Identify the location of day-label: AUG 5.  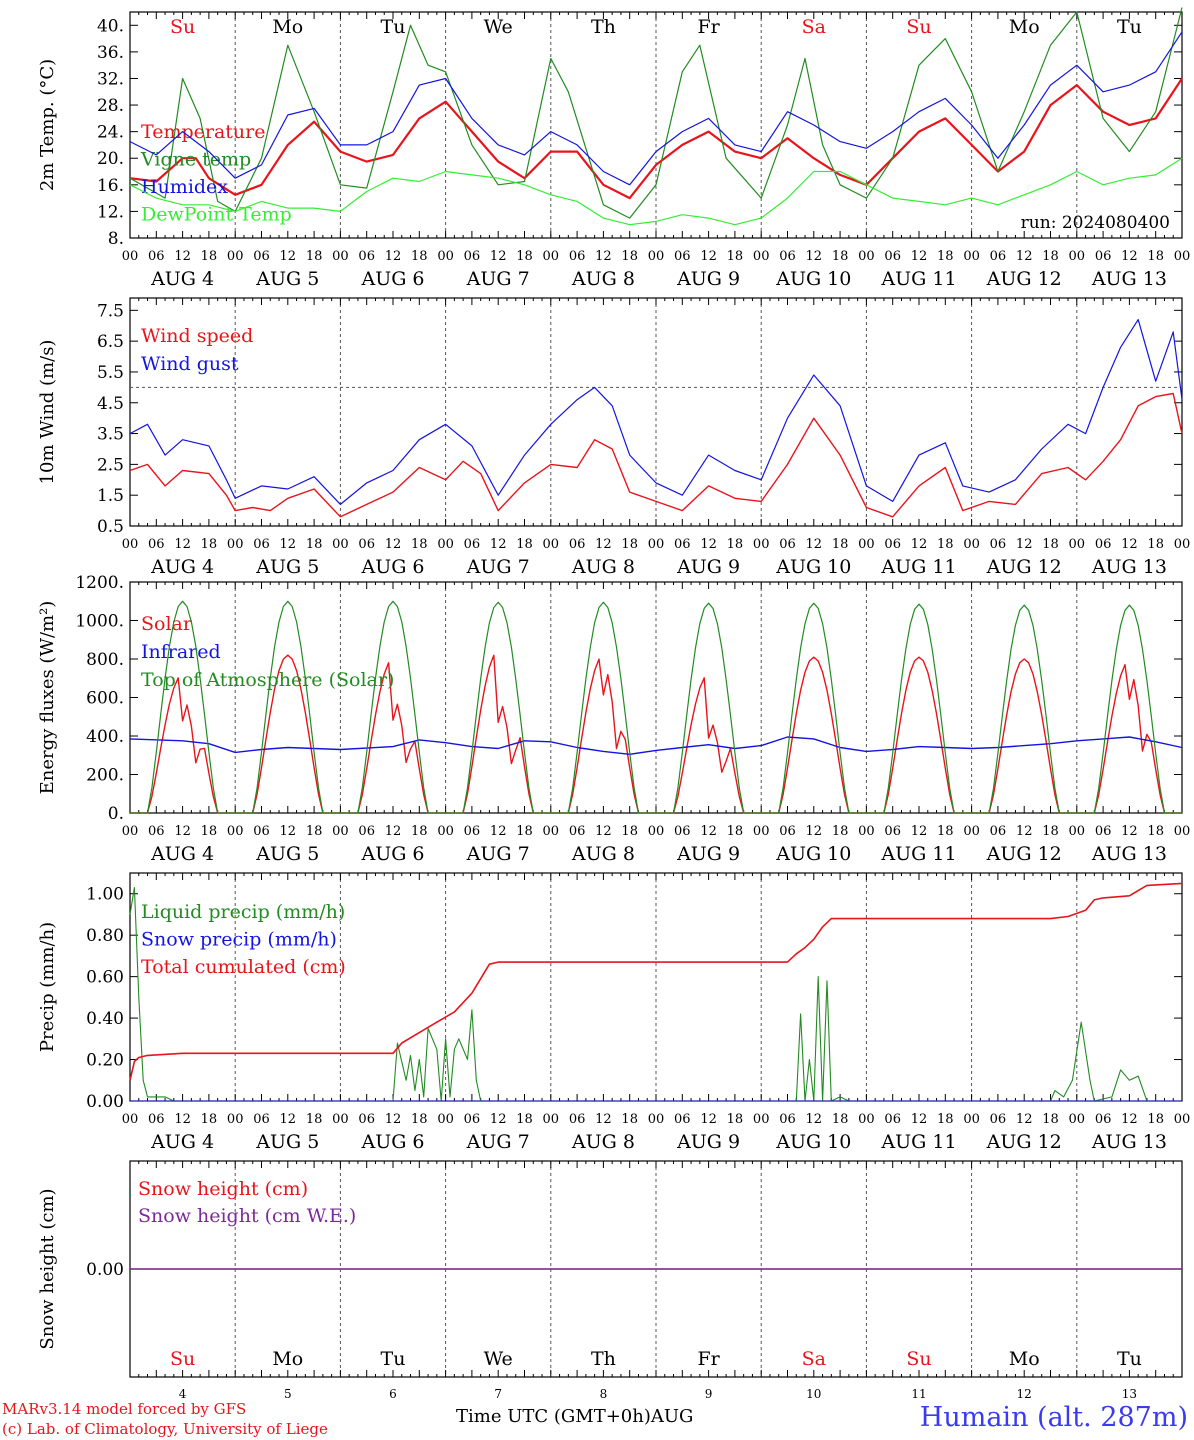
(287, 854).